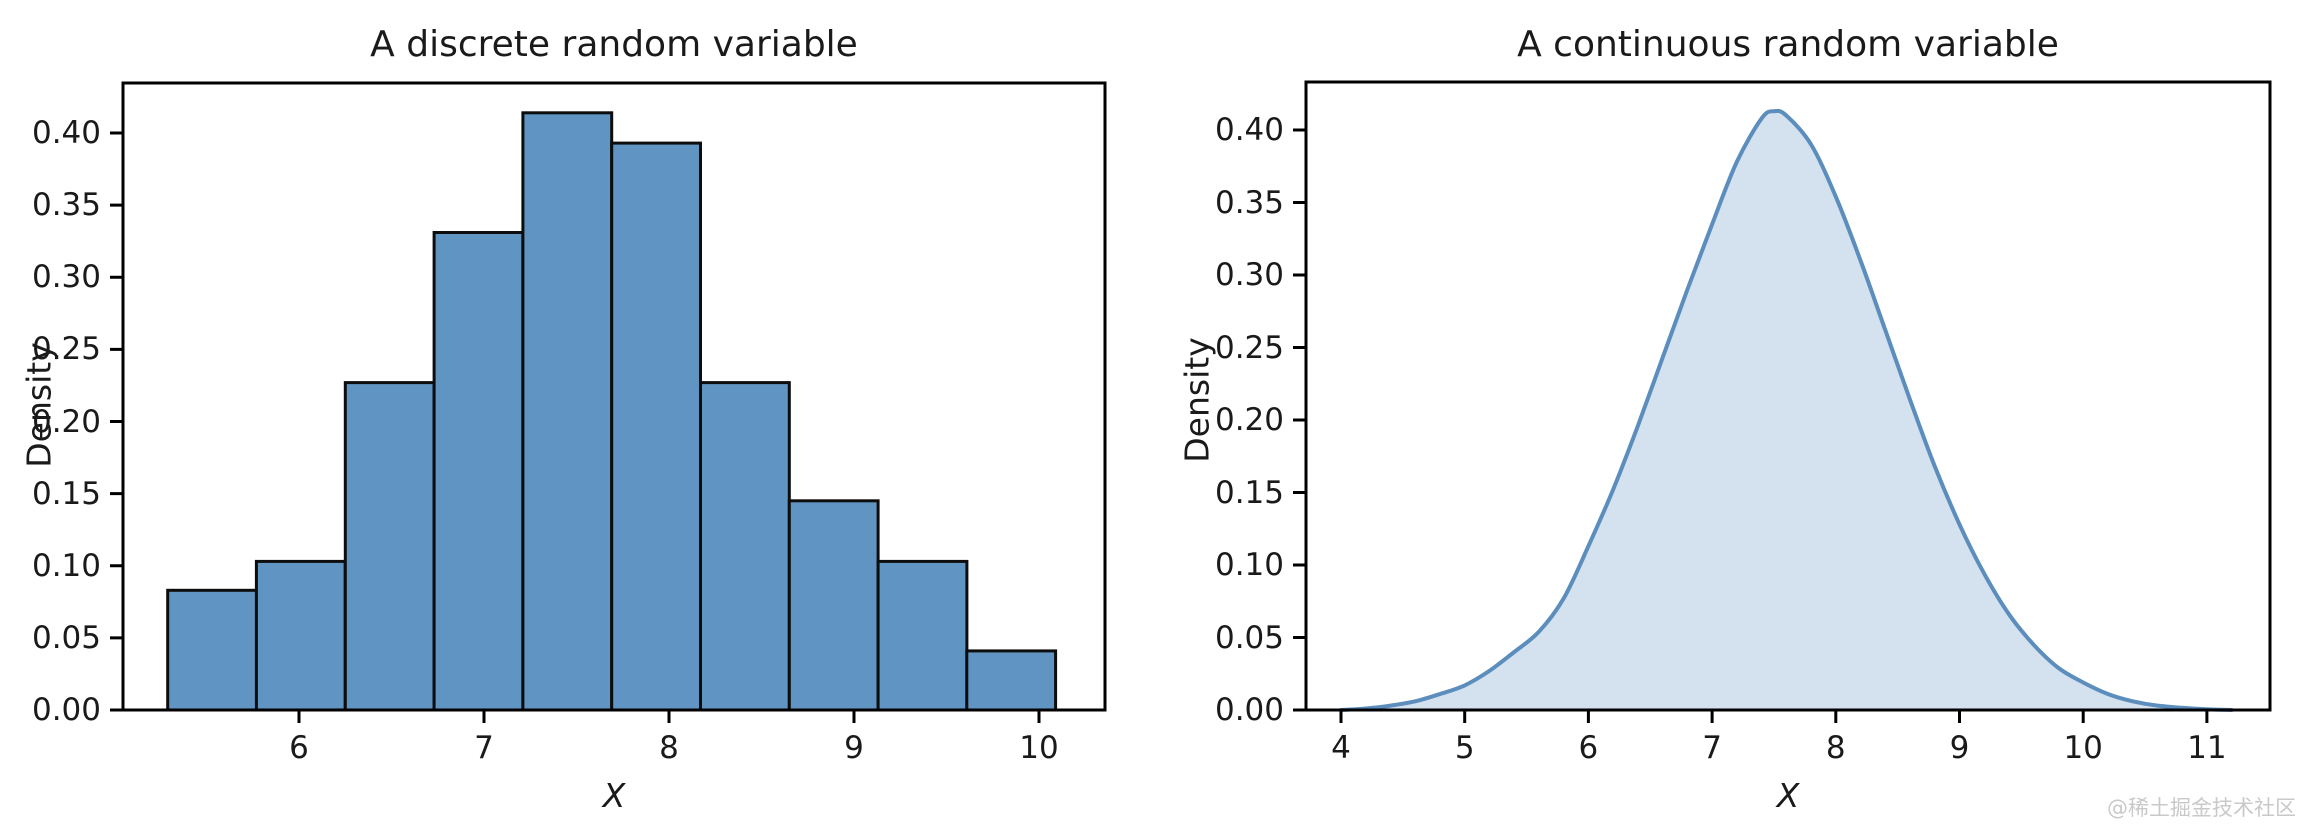 The width and height of the screenshot is (2304, 828). Describe the element at coordinates (614, 795) in the screenshot. I see `left-x-axis-label: X` at that location.